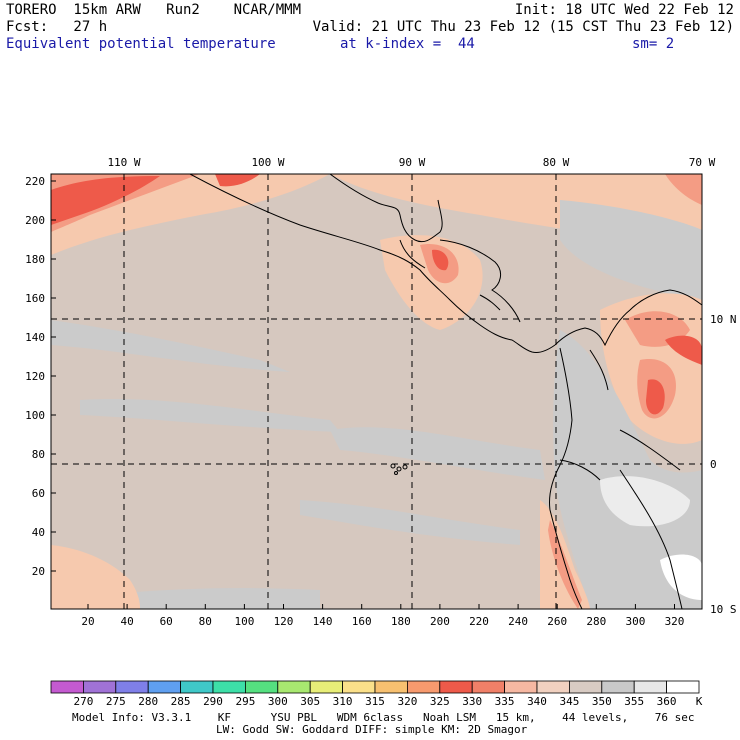 The width and height of the screenshot is (740, 740). What do you see at coordinates (602, 701) in the screenshot?
I see `colorbar-label: 350` at bounding box center [602, 701].